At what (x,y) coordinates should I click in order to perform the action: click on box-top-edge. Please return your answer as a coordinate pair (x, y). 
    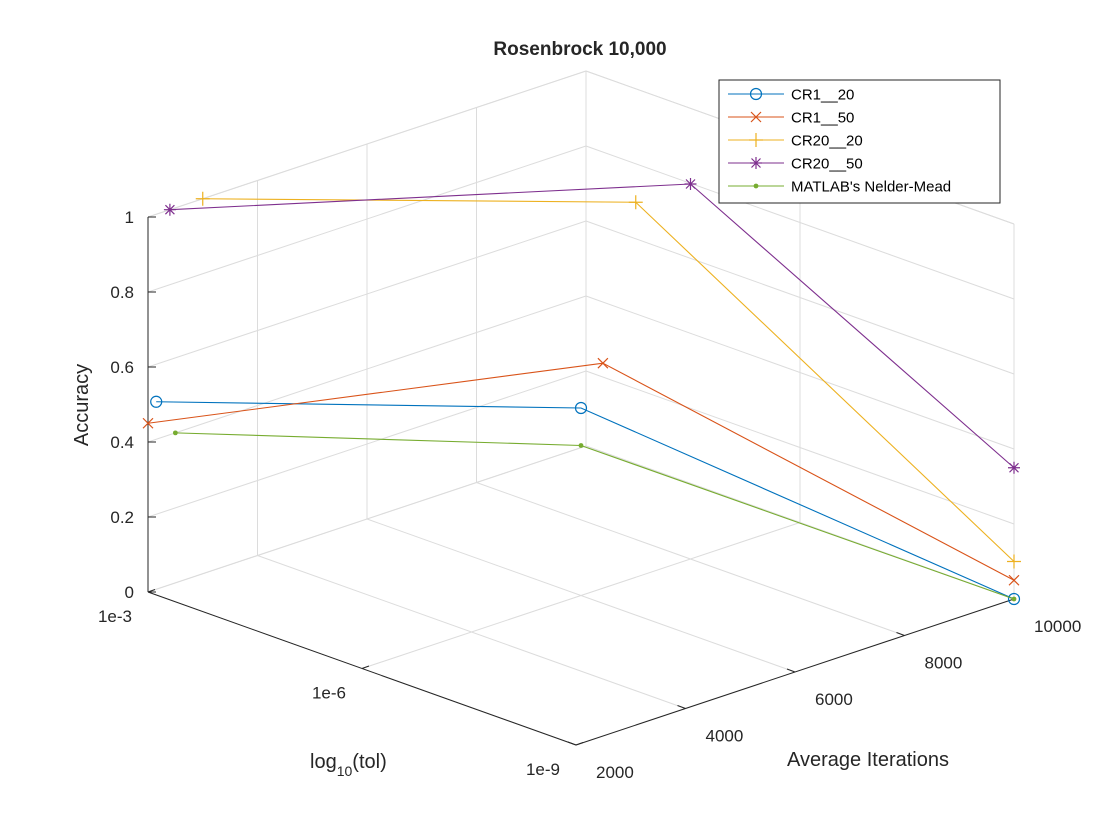
    Looking at the image, I should click on (367, 144).